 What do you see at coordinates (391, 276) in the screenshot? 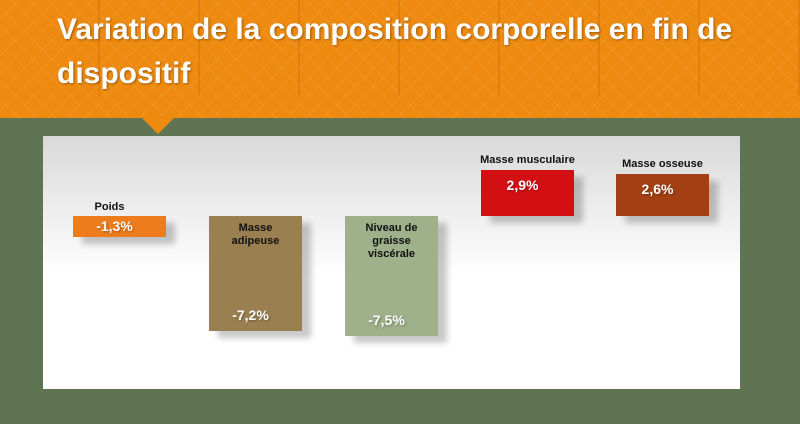
I see `bar-niveau-de-graisse-viscerale` at bounding box center [391, 276].